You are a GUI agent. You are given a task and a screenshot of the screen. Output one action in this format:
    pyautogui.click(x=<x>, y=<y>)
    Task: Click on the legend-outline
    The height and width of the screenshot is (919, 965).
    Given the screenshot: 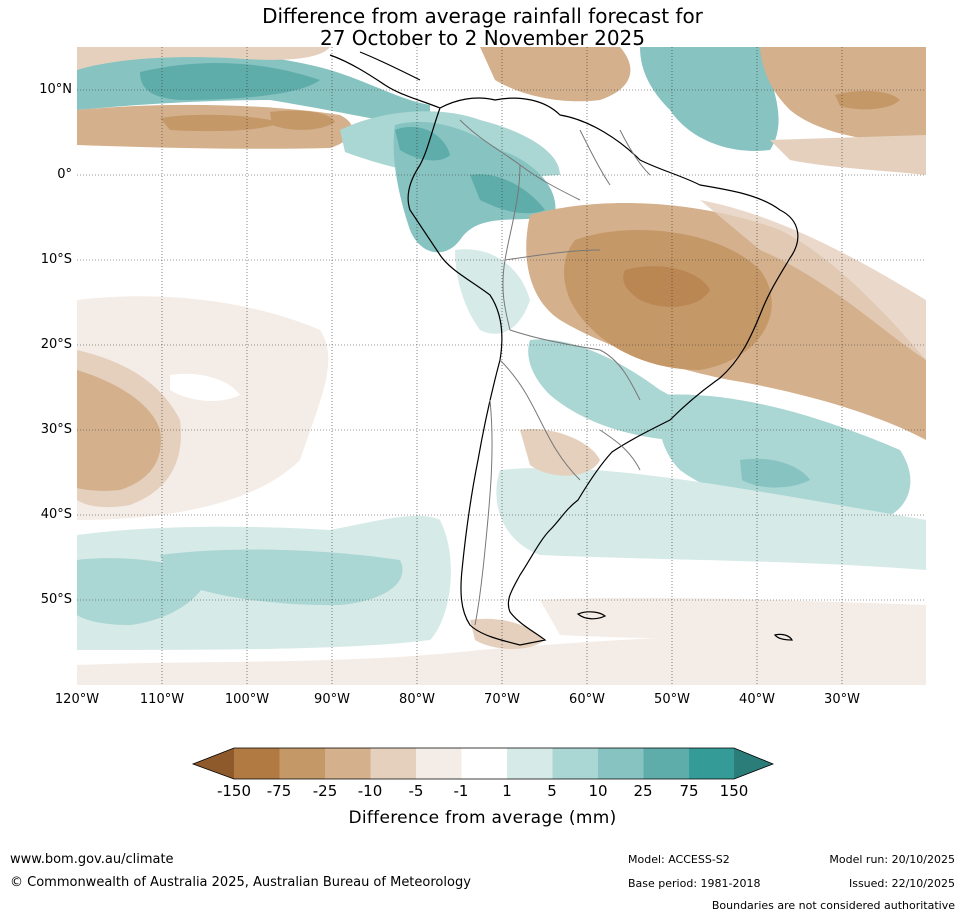 What is the action you would take?
    pyautogui.click(x=483, y=763)
    